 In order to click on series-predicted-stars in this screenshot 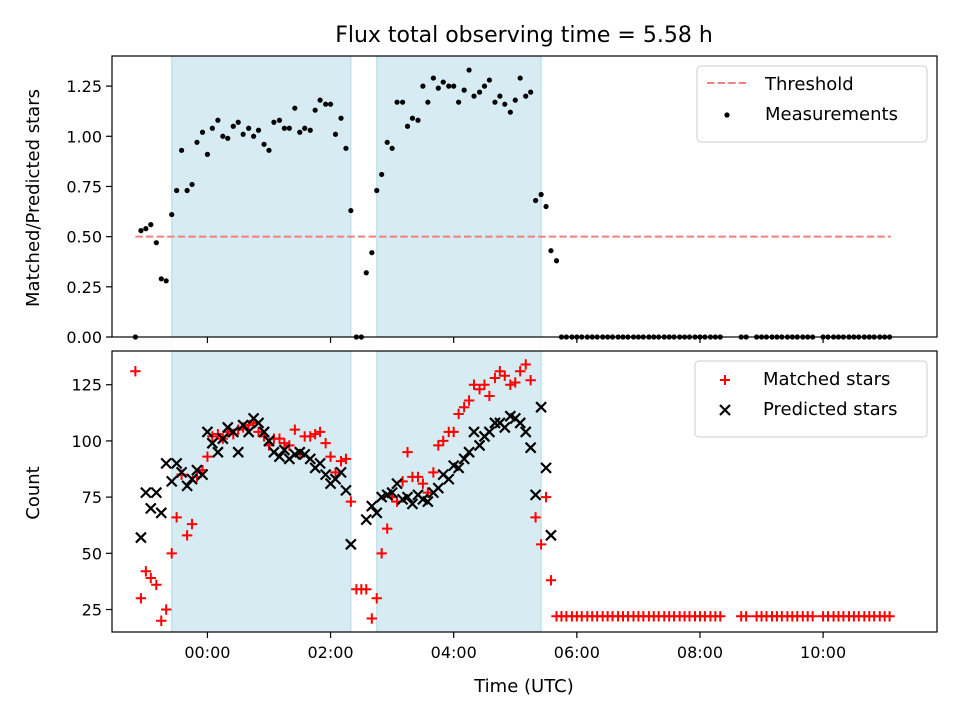, I will do `click(346, 476)`.